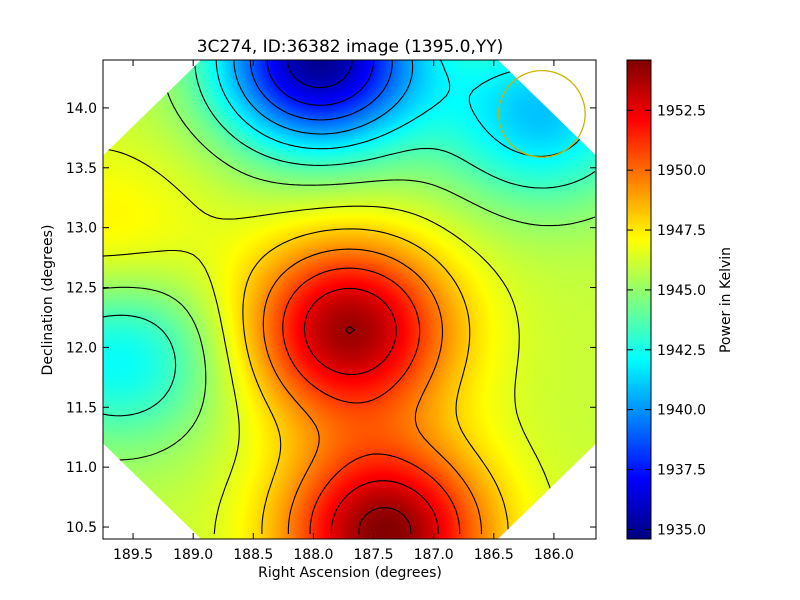 Image resolution: width=800 pixels, height=600 pixels. Describe the element at coordinates (81, 169) in the screenshot. I see `y-tick-label: 13.5` at that location.